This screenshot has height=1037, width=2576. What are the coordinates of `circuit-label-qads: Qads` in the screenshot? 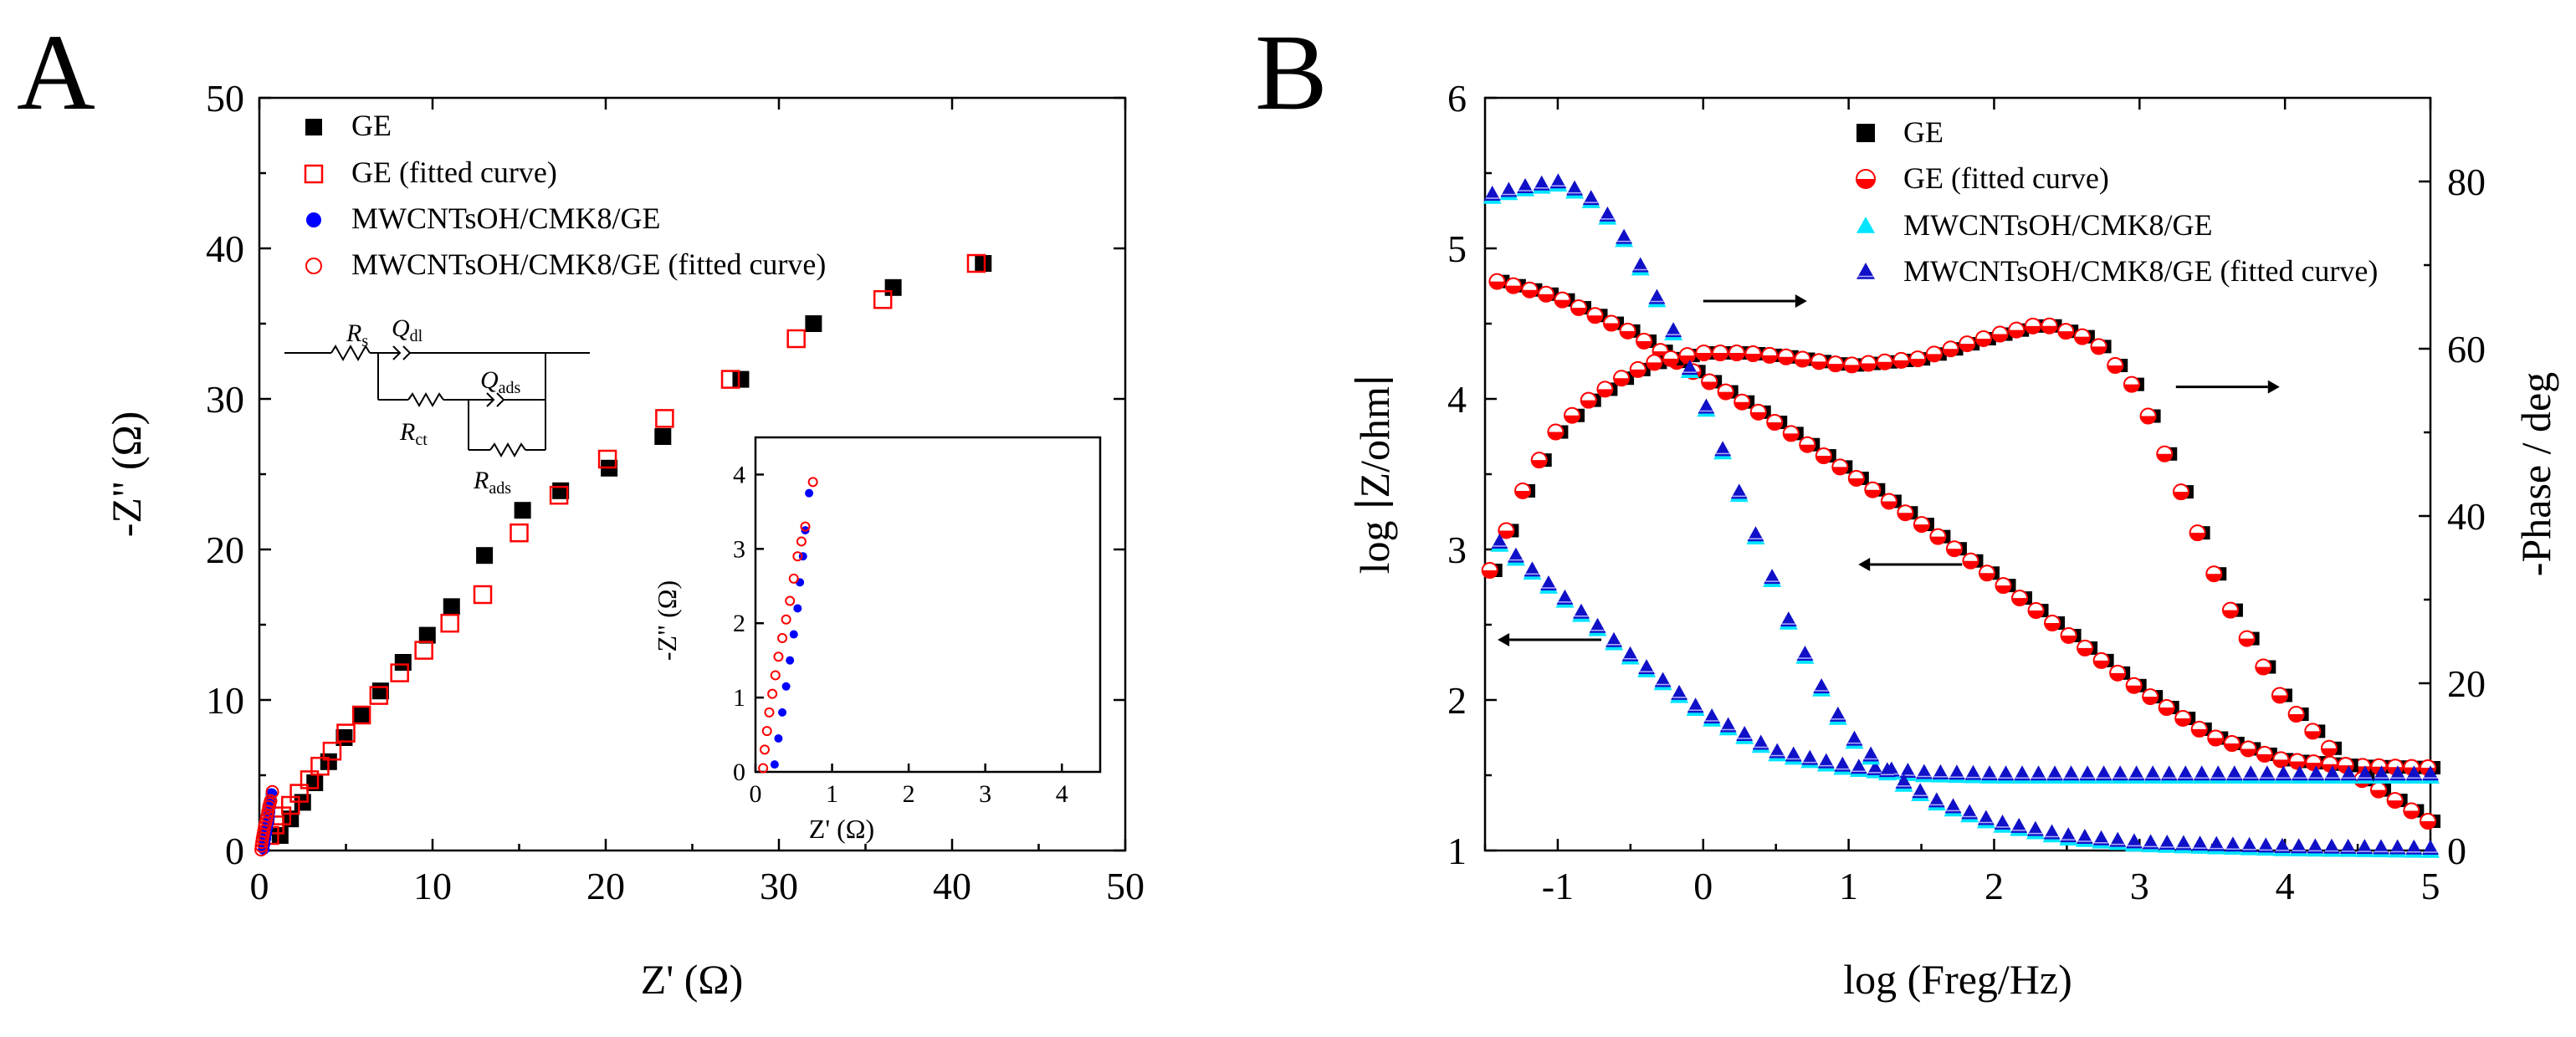 It's located at (501, 381).